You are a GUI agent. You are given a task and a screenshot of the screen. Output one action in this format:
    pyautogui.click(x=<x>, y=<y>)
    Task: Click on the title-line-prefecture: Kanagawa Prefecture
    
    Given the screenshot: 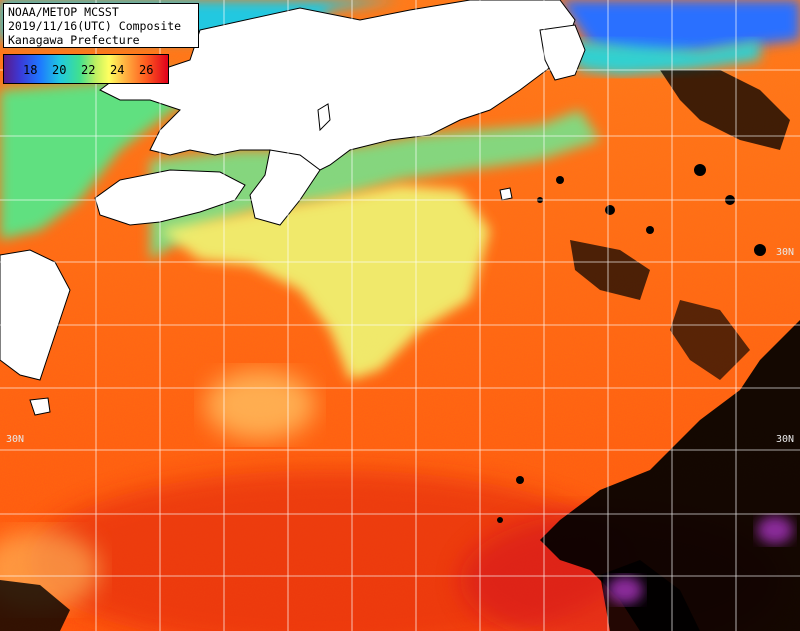 What is the action you would take?
    pyautogui.click(x=74, y=40)
    